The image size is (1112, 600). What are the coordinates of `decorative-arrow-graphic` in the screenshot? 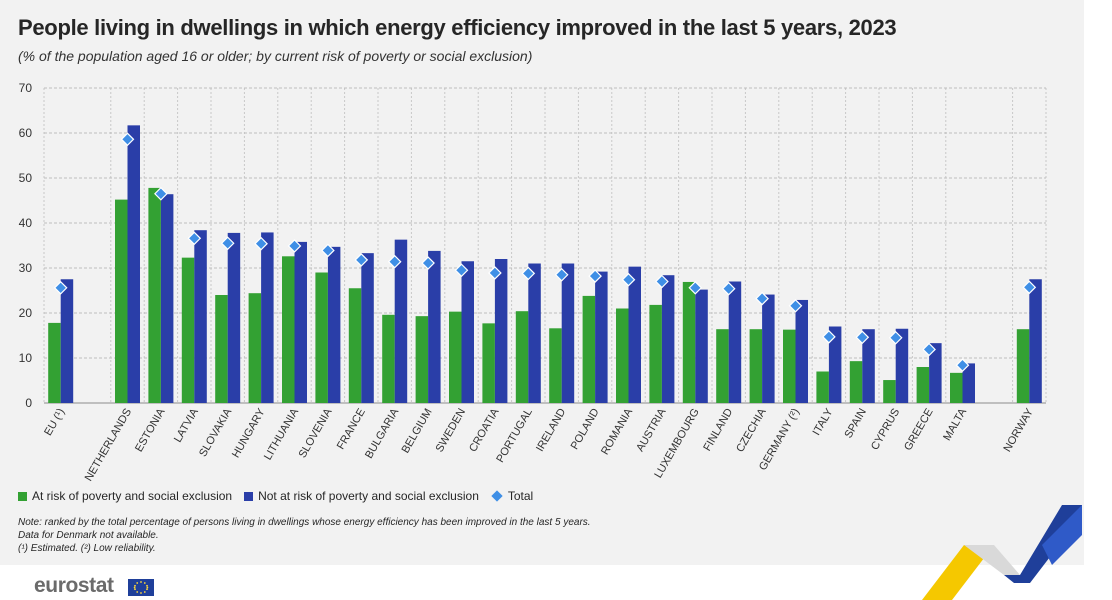 It's located at (1002, 552).